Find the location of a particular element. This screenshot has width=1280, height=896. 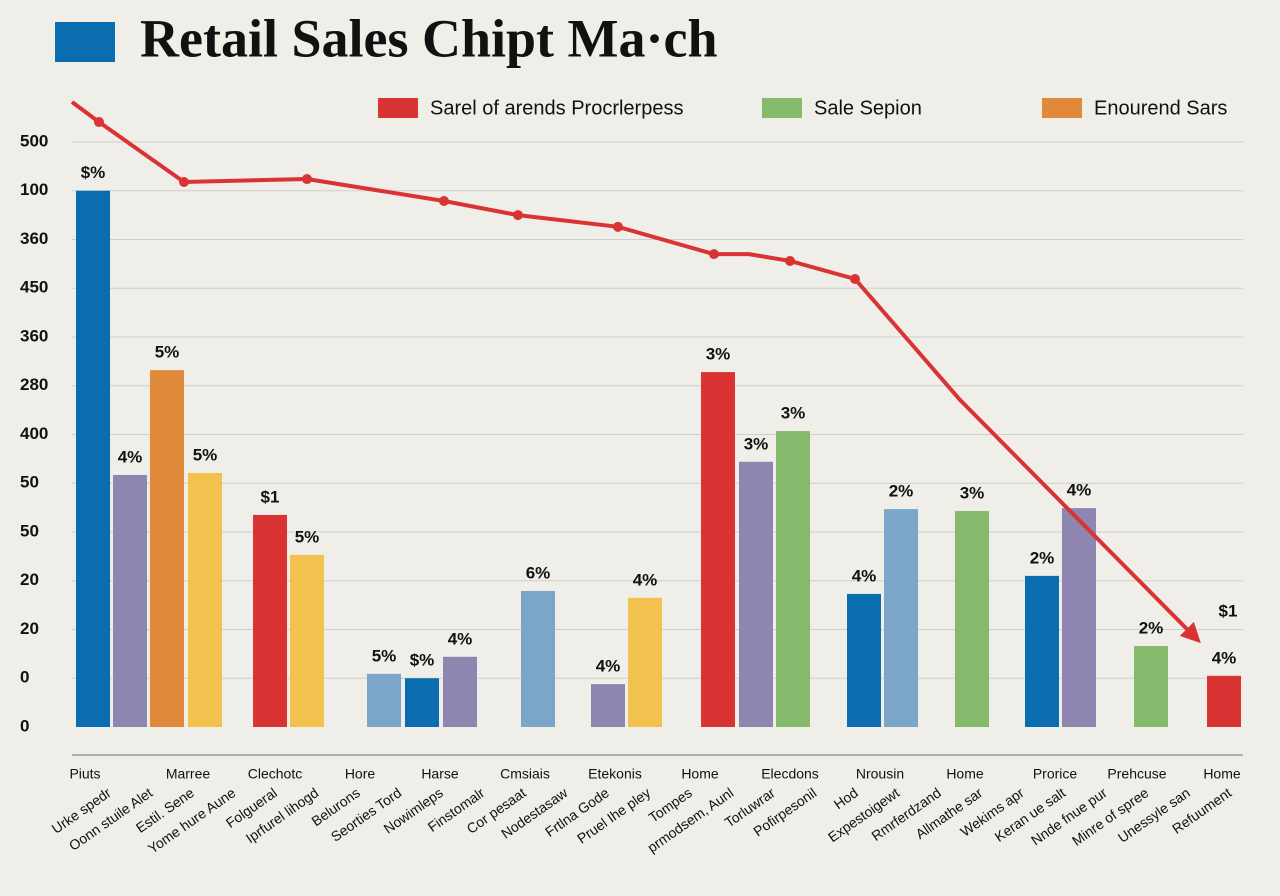

legend-label: Sarel of arends Procrlerpess is located at coordinates (556, 108).